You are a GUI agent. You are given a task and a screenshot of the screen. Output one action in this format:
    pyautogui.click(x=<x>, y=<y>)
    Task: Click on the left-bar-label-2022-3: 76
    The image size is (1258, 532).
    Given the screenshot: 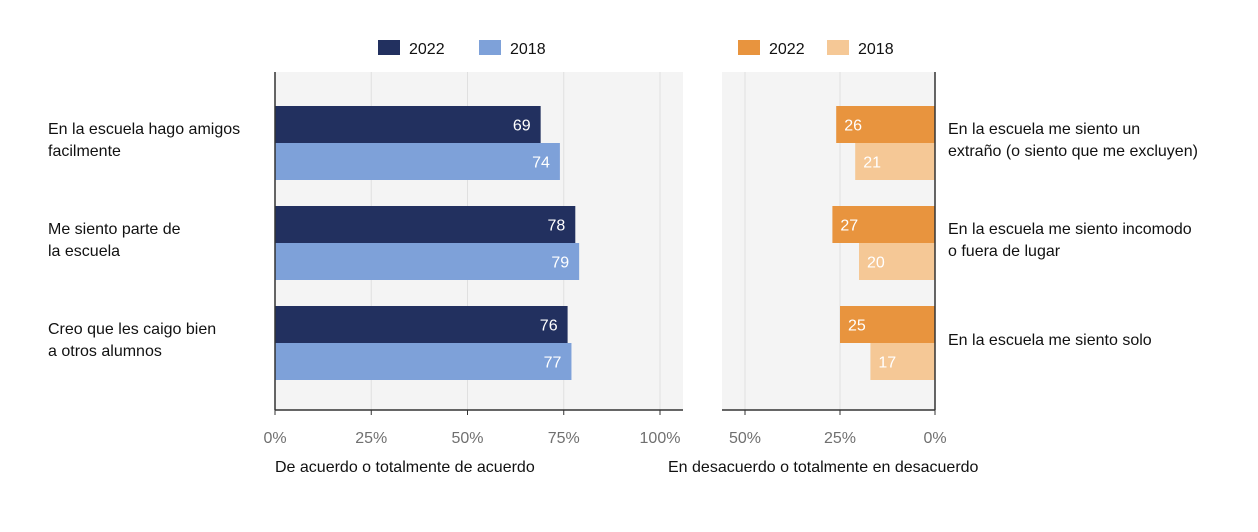 What is the action you would take?
    pyautogui.click(x=549, y=326)
    